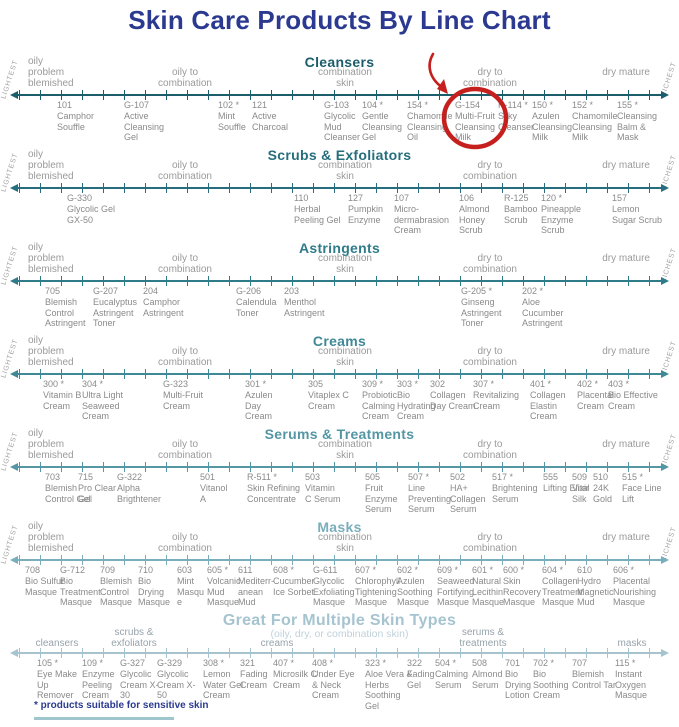  What do you see at coordinates (98, 684) in the screenshot?
I see `product-name: Enzyme Peeling Cream` at bounding box center [98, 684].